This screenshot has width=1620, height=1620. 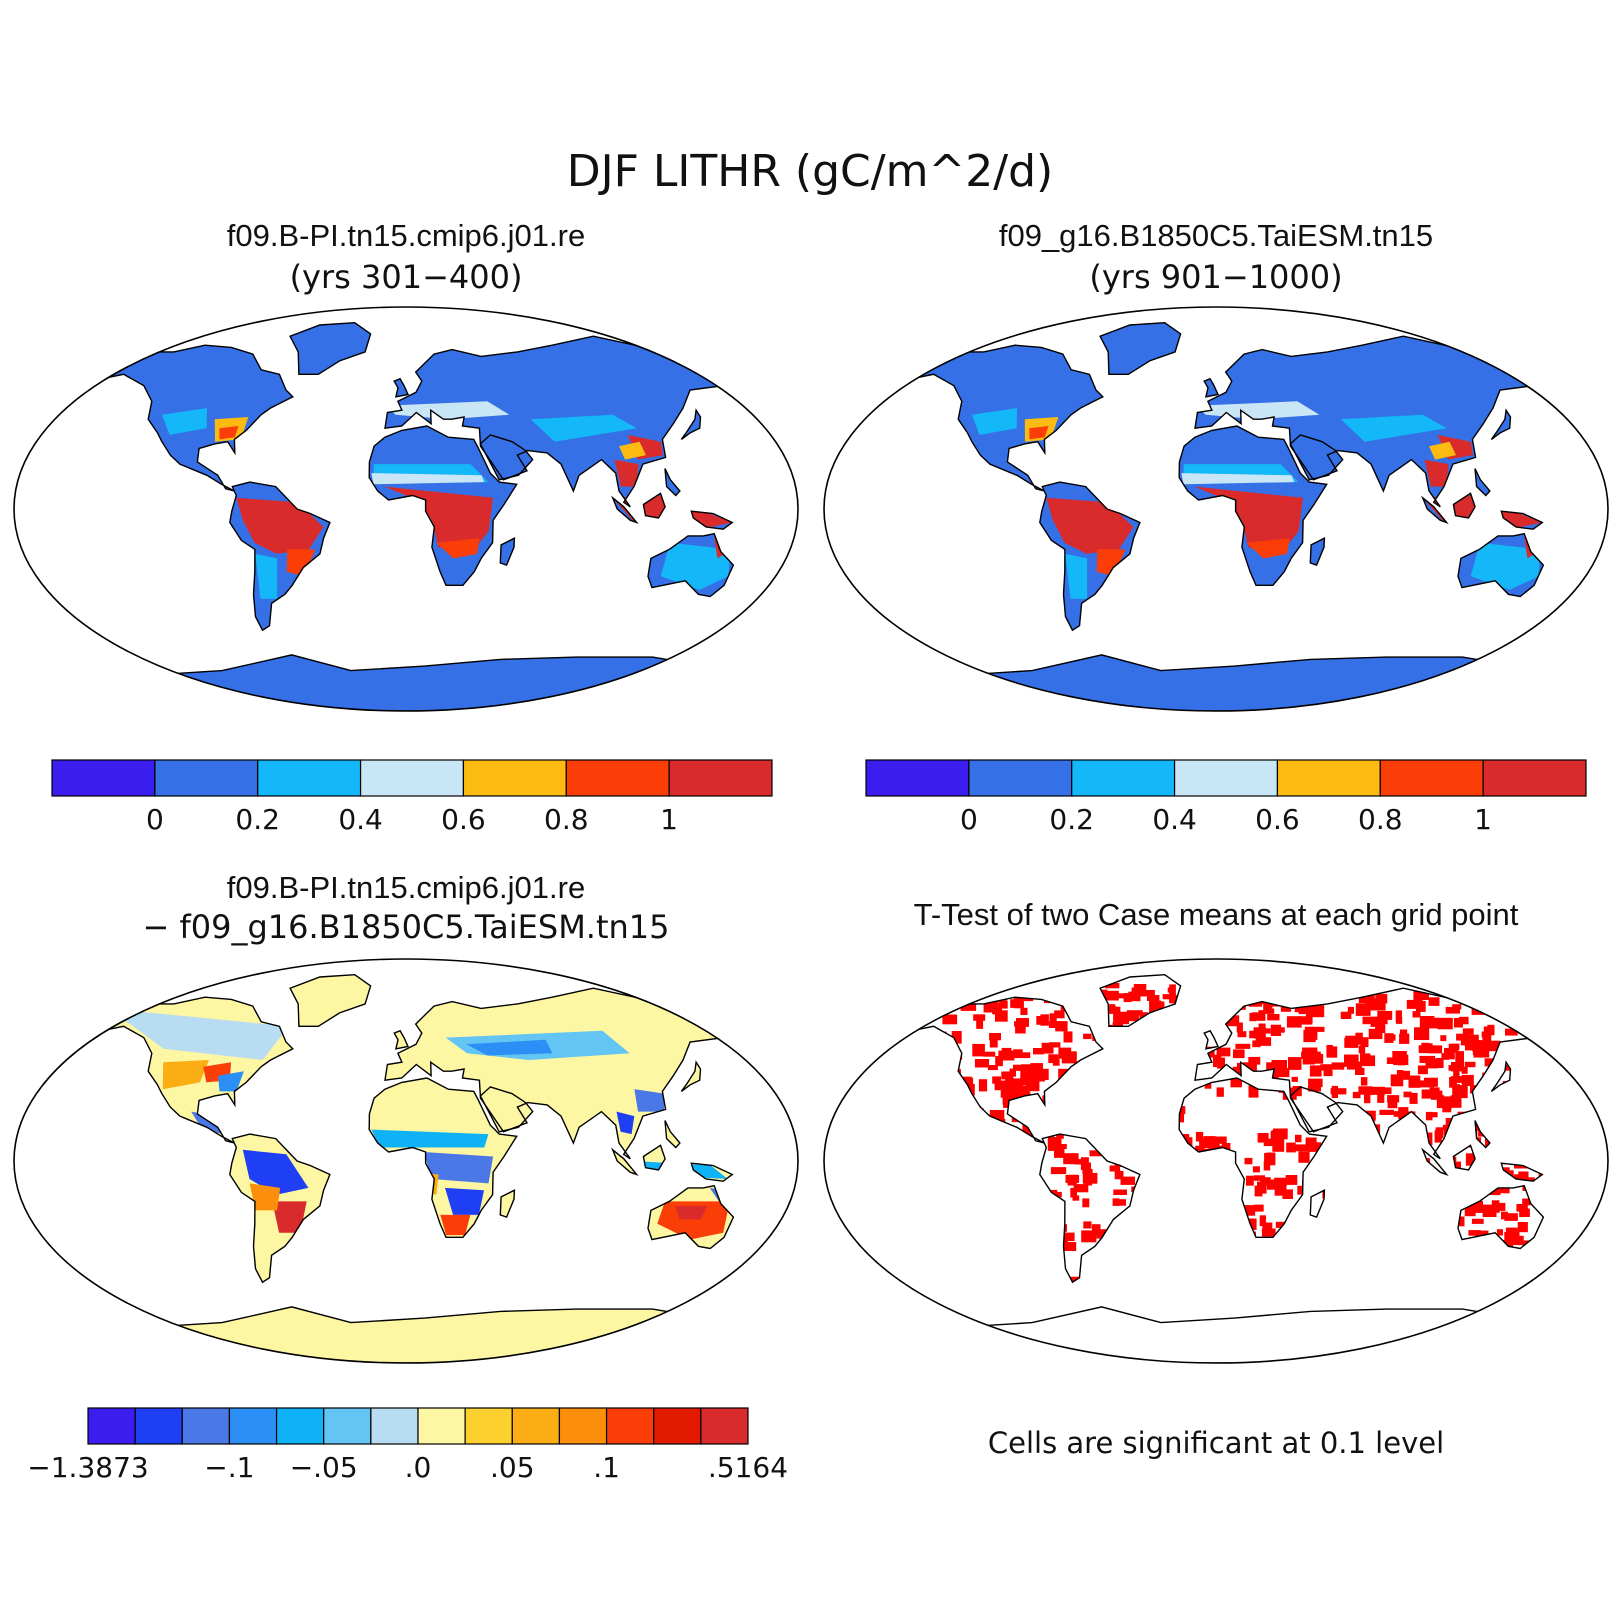 What do you see at coordinates (1090, 1208) in the screenshot?
I see `coastline-south-america` at bounding box center [1090, 1208].